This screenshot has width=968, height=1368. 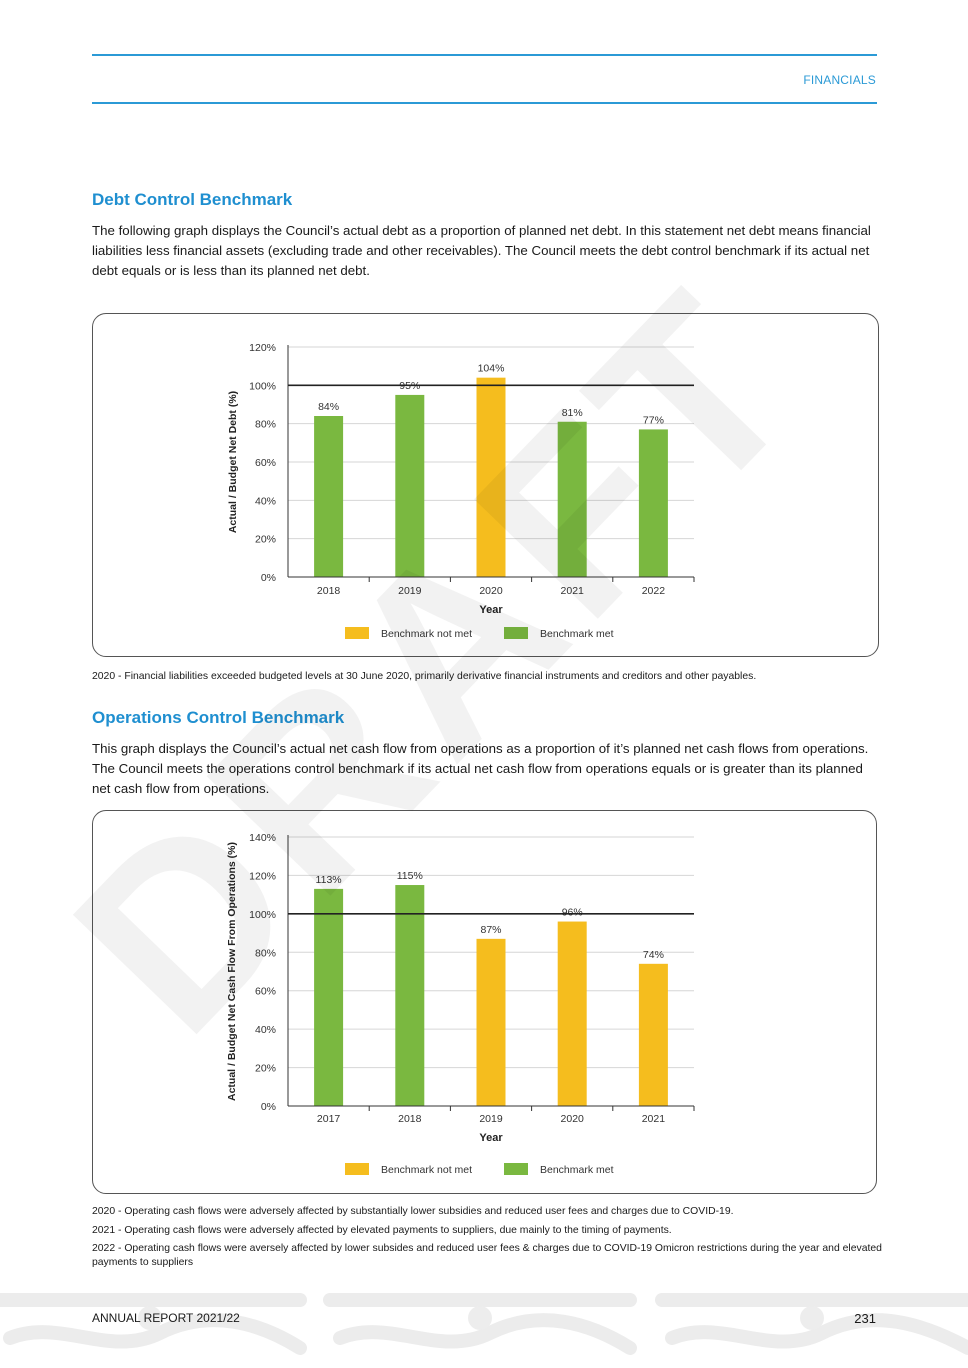 I want to click on operations-heading: Operations Control Benchmark, so click(x=218, y=717).